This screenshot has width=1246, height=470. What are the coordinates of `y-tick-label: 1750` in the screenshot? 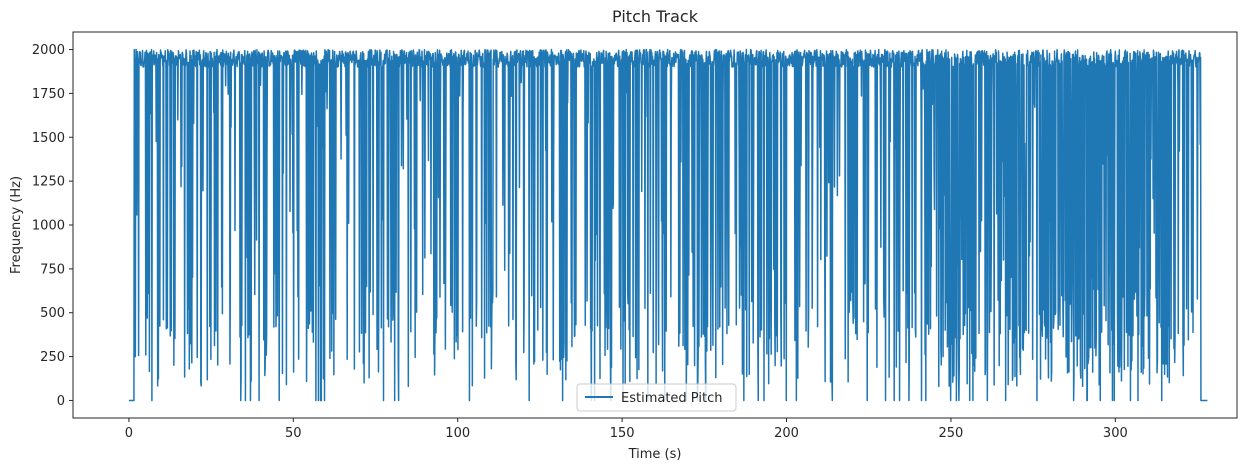 It's located at (48, 94).